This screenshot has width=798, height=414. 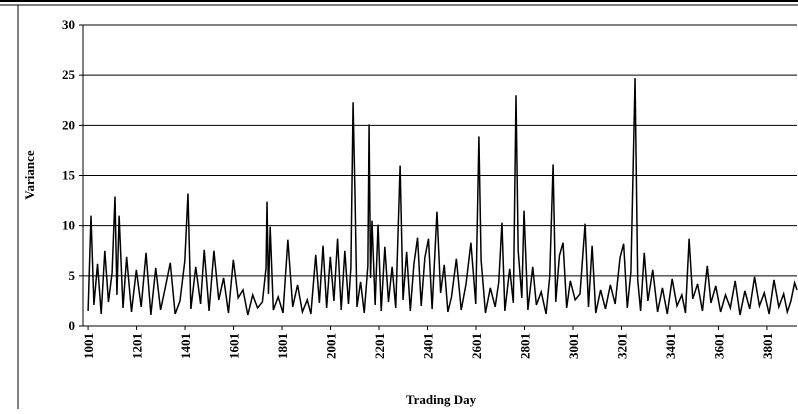 I want to click on y-tick-label: 5, so click(x=72, y=275).